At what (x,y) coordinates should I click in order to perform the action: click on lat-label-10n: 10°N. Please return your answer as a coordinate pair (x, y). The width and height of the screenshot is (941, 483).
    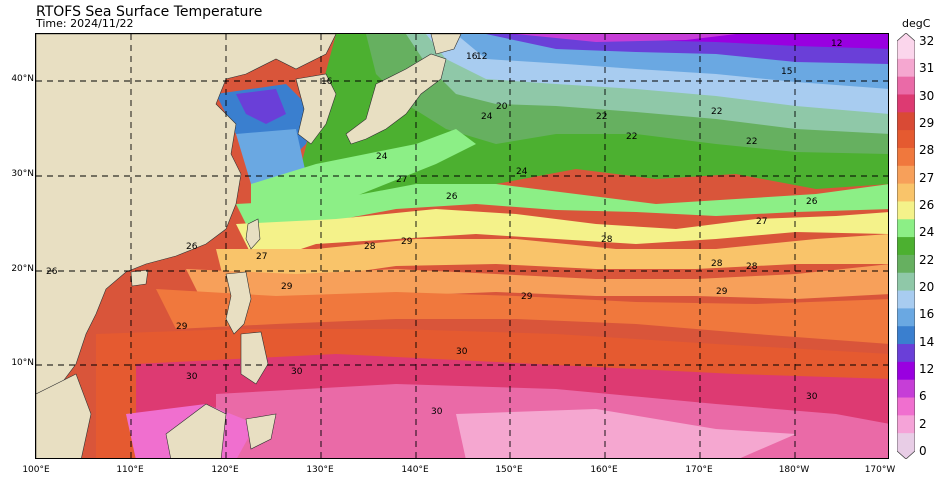
    Looking at the image, I should click on (22, 363).